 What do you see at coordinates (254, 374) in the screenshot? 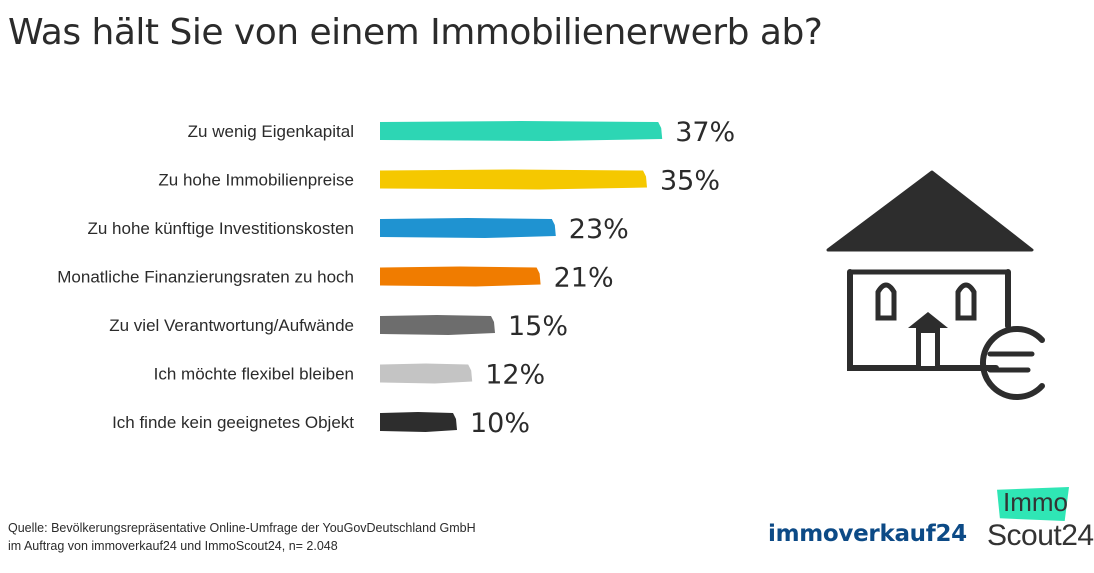
I see `category-label: Ich möchte flexibel bleiben` at bounding box center [254, 374].